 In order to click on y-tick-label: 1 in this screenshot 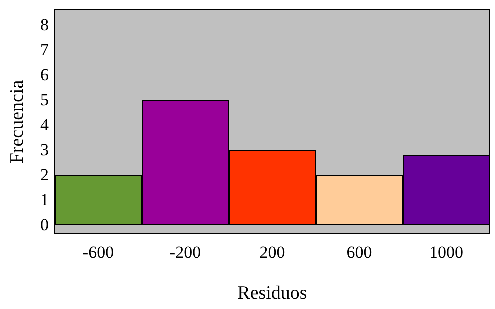, I will do `click(44, 200)`.